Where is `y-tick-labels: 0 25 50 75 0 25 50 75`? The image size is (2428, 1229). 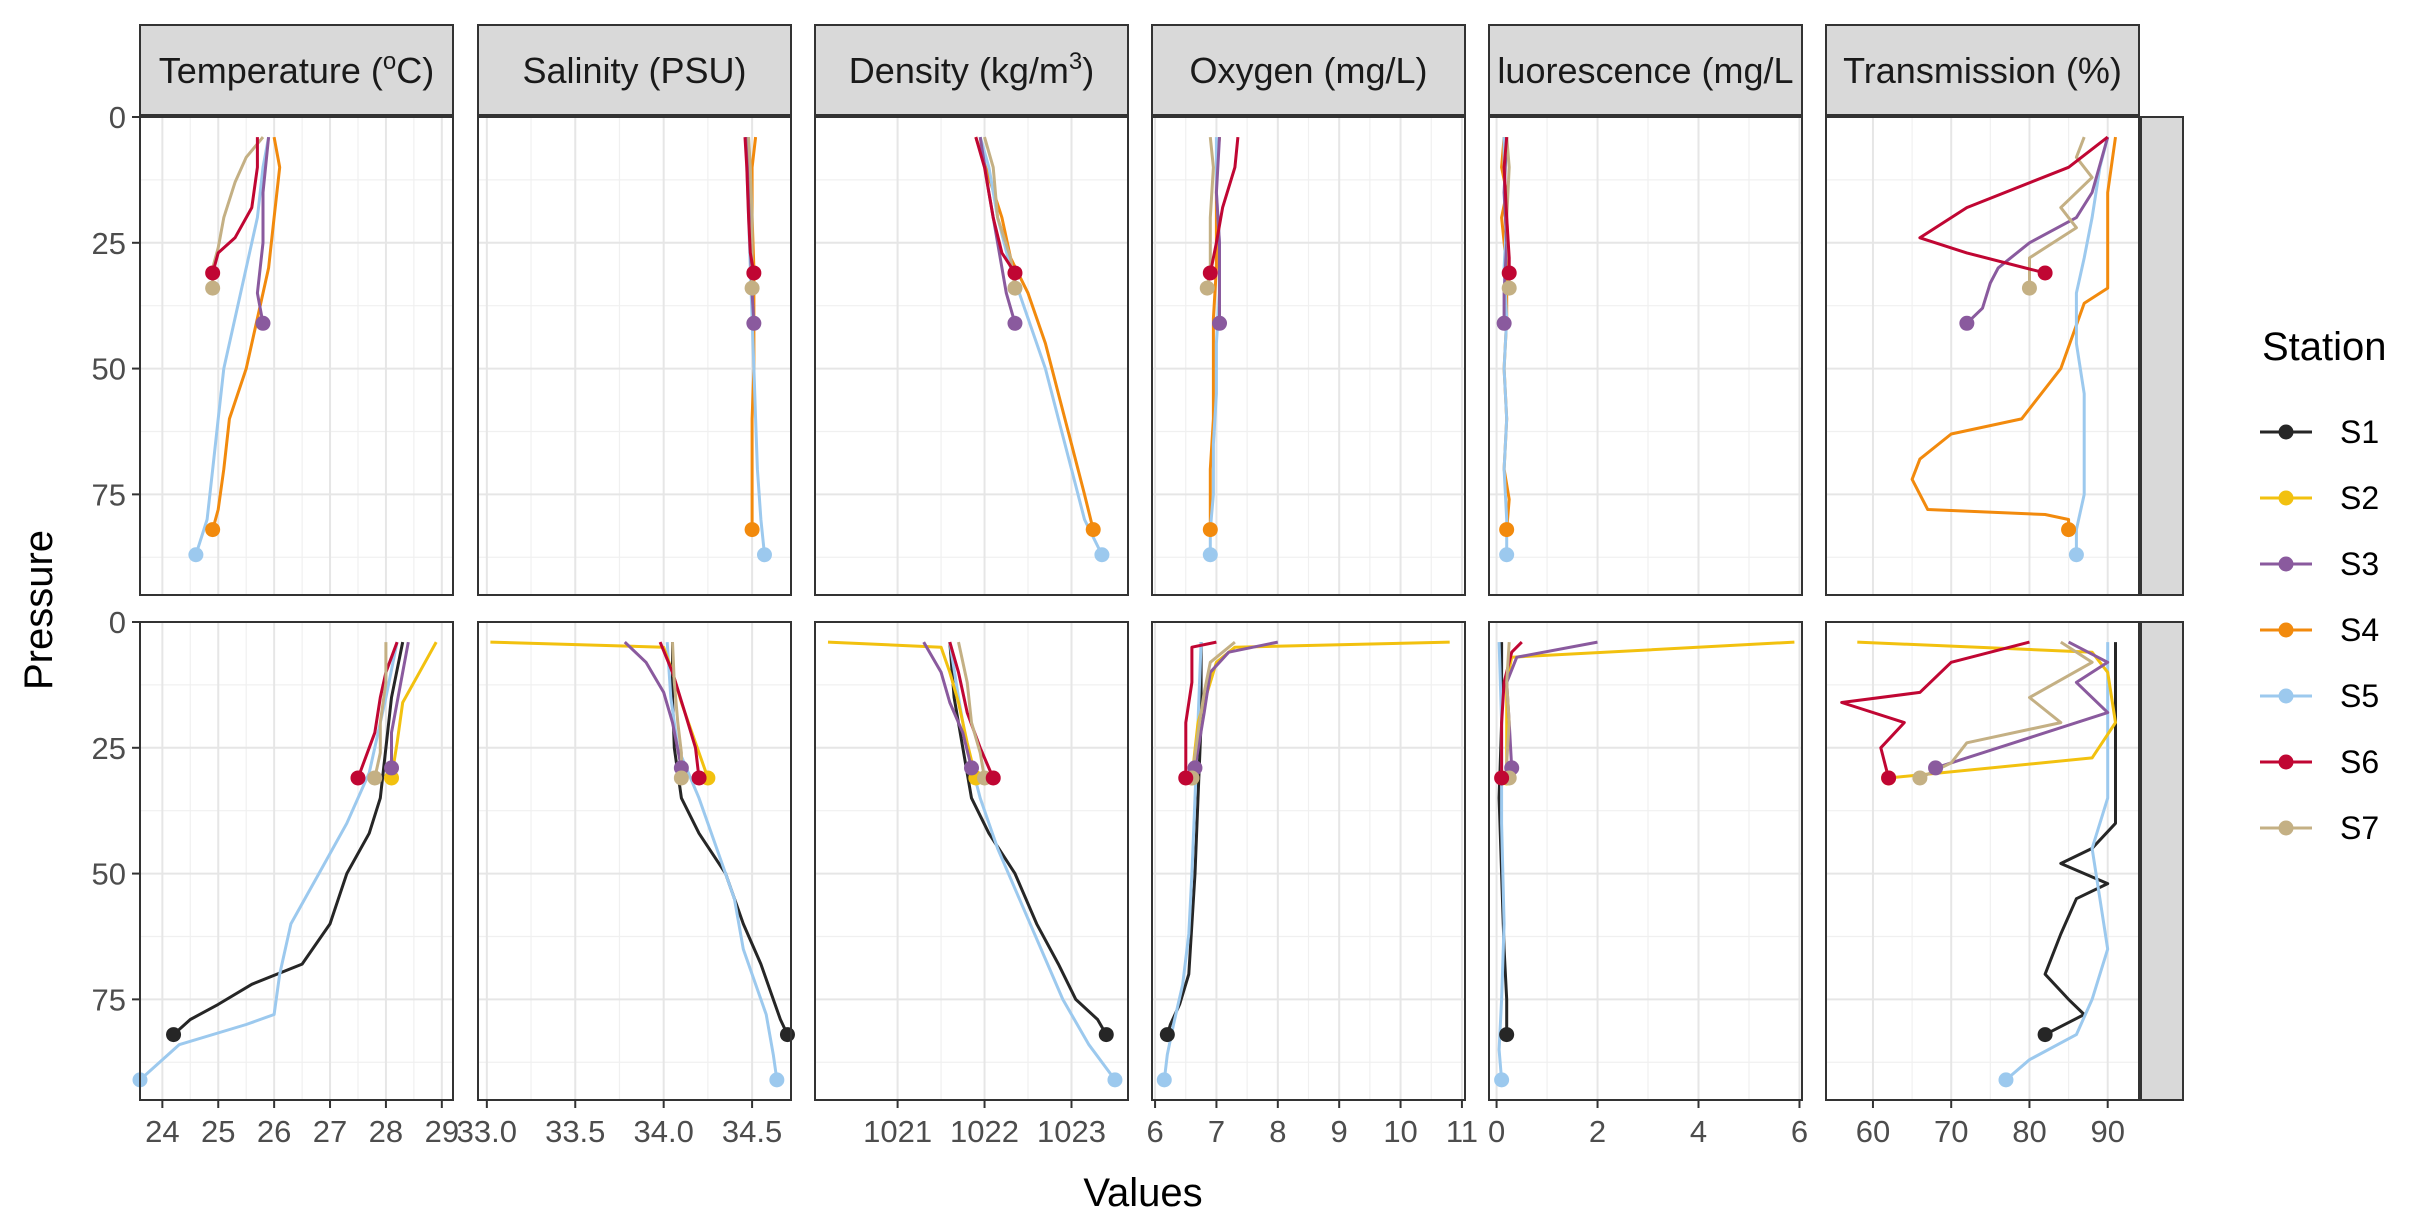
y-tick-labels: 0 25 50 75 0 25 50 75 is located at coordinates (116, 558).